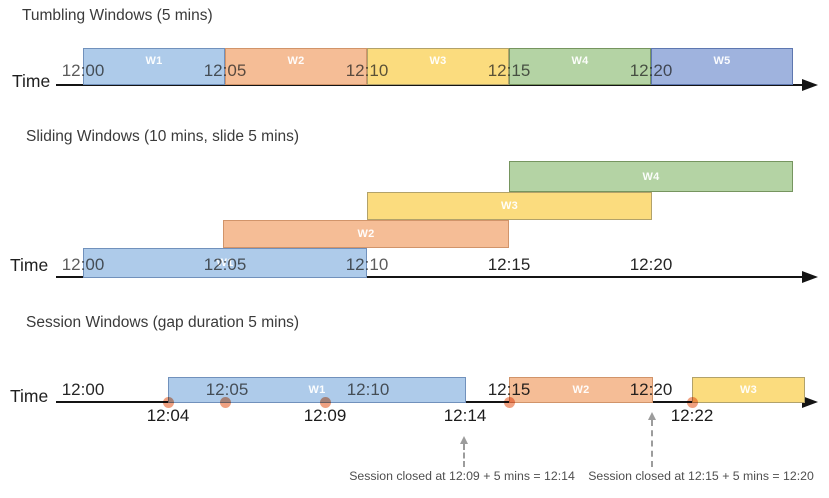 The width and height of the screenshot is (829, 498). What do you see at coordinates (509, 70) in the screenshot?
I see `tumbling-tick-12-15: 12:15` at bounding box center [509, 70].